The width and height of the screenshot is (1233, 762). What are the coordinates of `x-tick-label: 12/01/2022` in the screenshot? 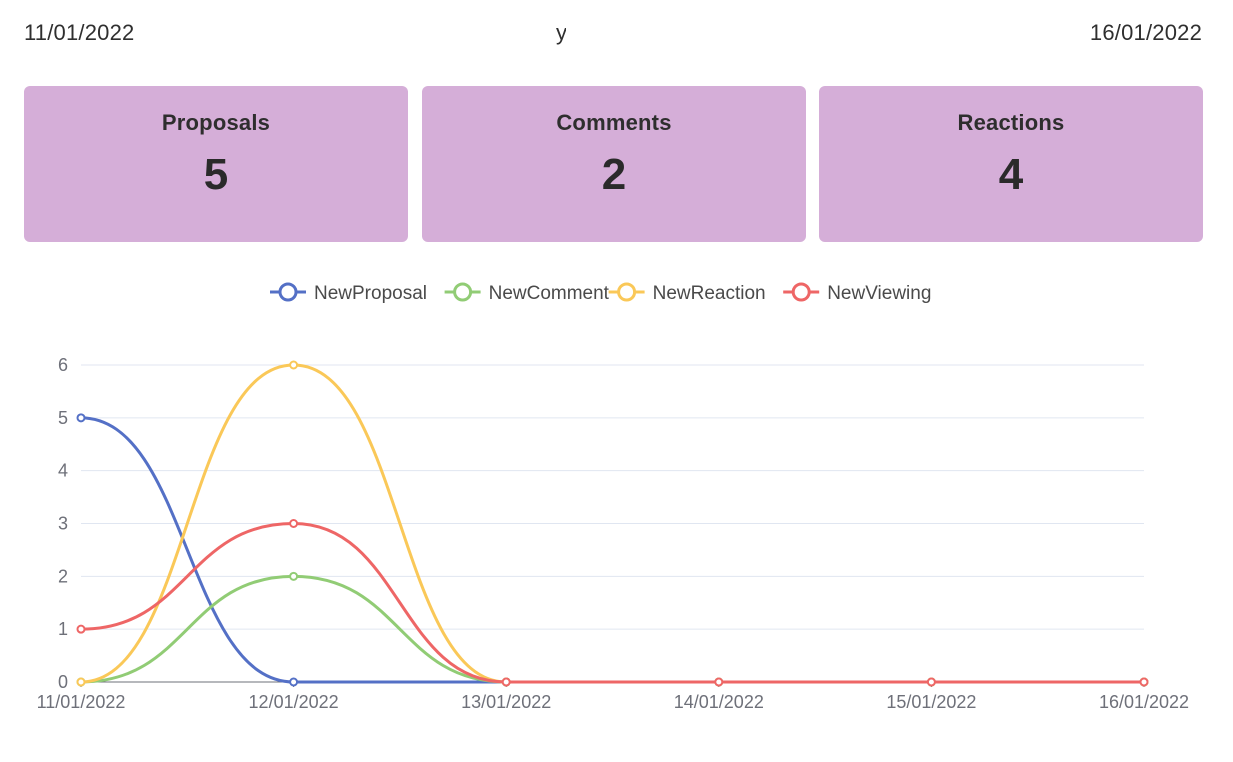 It's located at (294, 702).